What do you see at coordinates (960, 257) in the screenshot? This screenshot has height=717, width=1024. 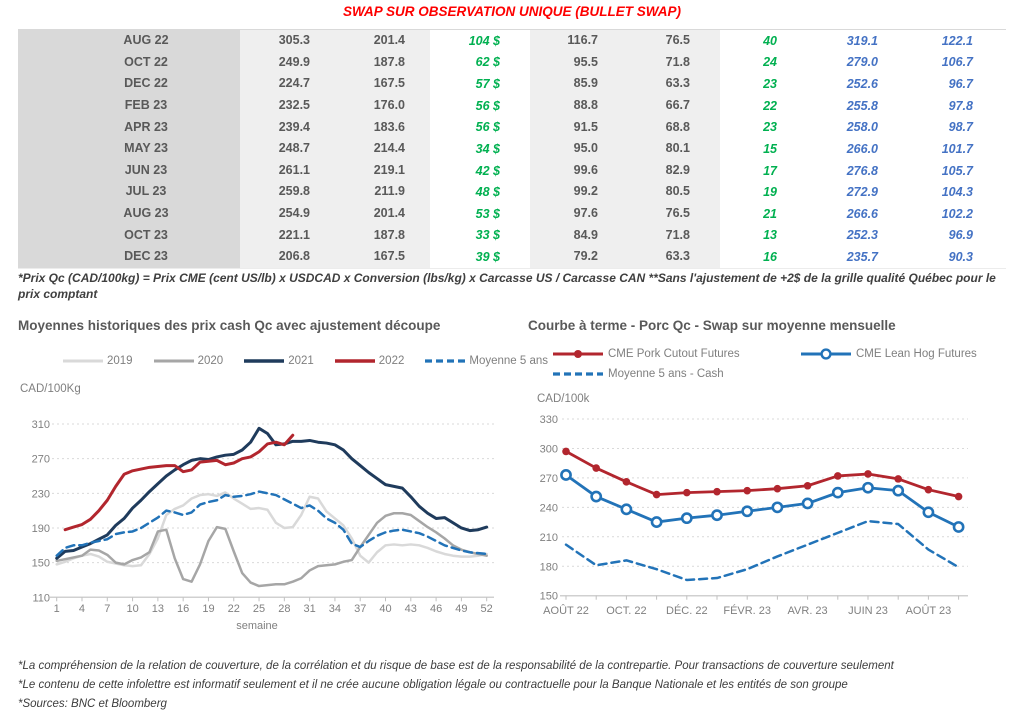 I see `value-cell: 90.3` at bounding box center [960, 257].